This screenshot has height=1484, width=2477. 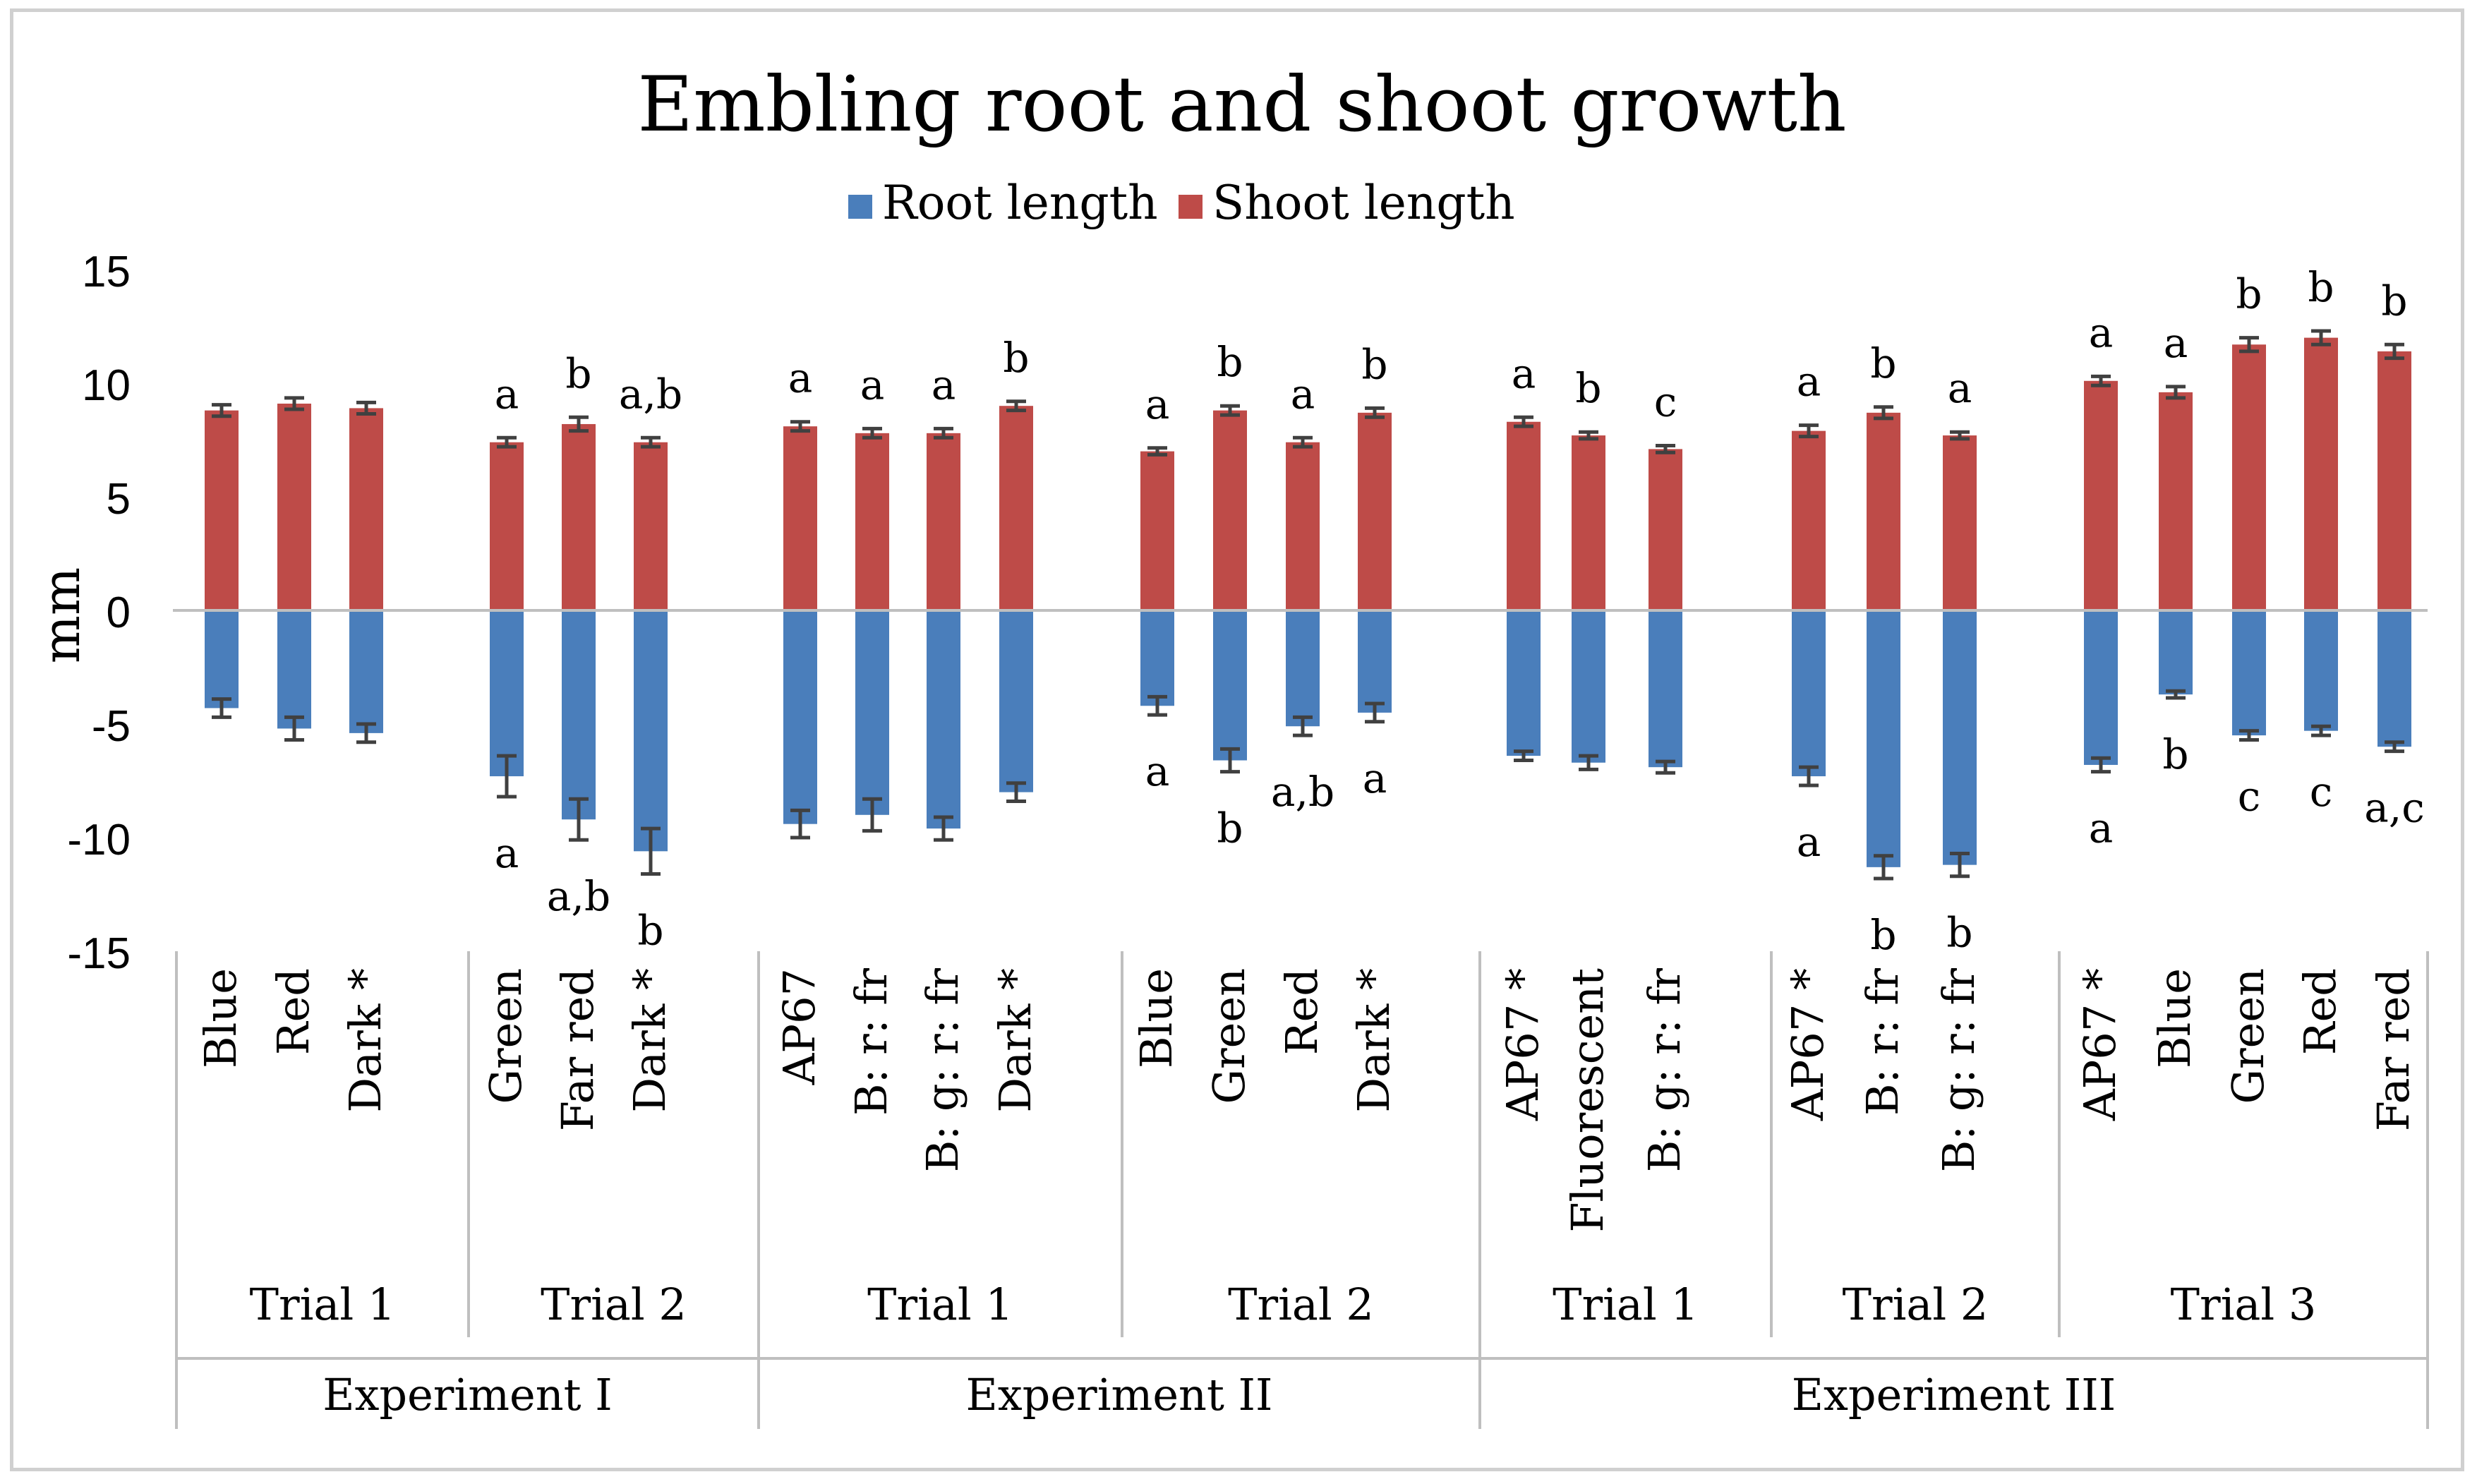 I want to click on y-axis-ticks: 15 10 5 0 -5 -10 -15, so click(x=99, y=613).